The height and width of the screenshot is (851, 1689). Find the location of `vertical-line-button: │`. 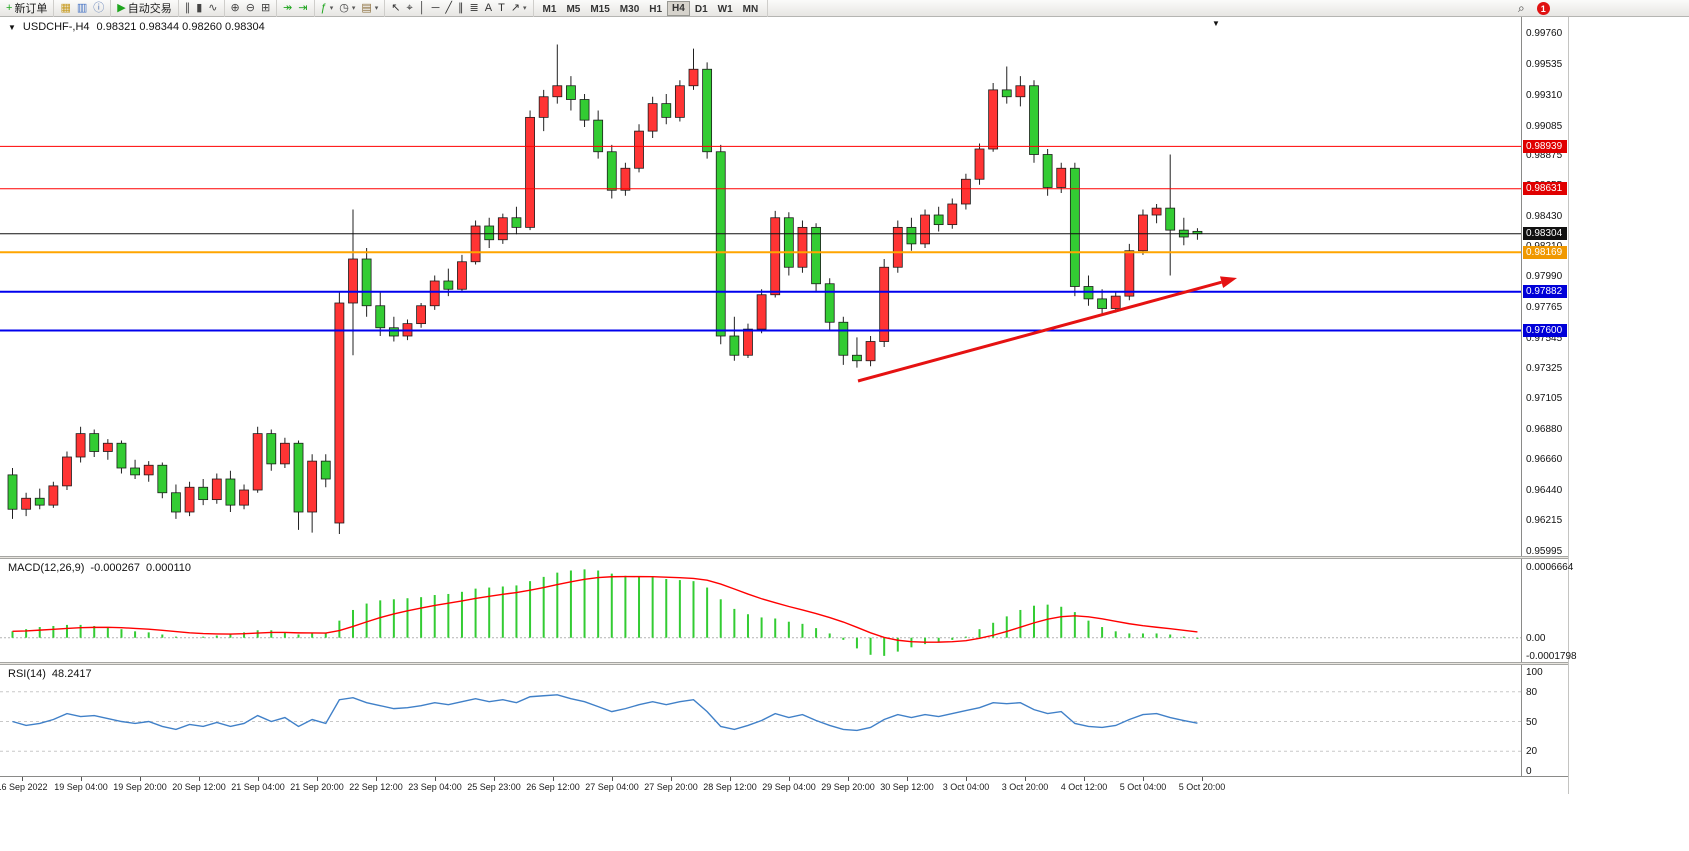

vertical-line-button: │ is located at coordinates (422, 8).